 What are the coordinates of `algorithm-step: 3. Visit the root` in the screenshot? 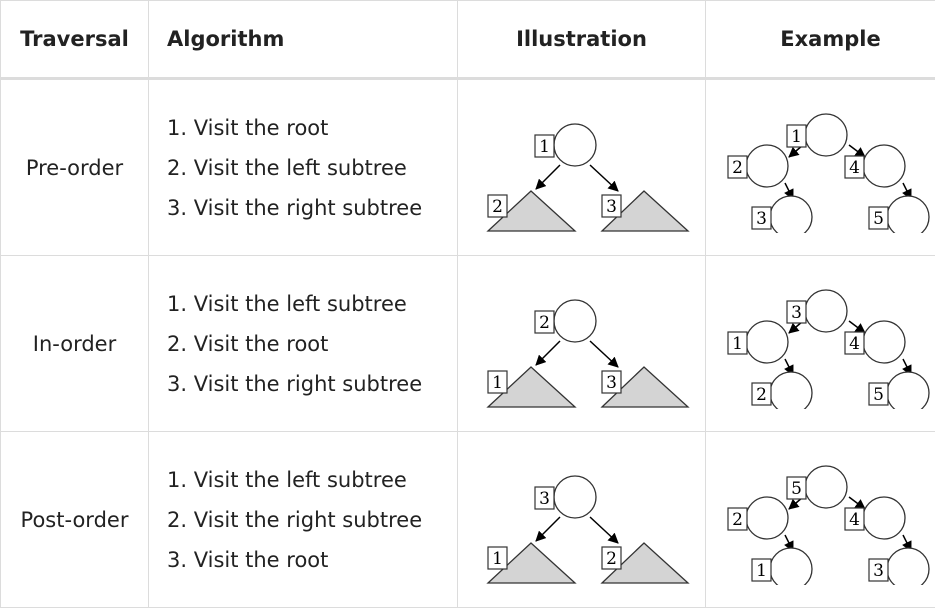 It's located at (248, 559).